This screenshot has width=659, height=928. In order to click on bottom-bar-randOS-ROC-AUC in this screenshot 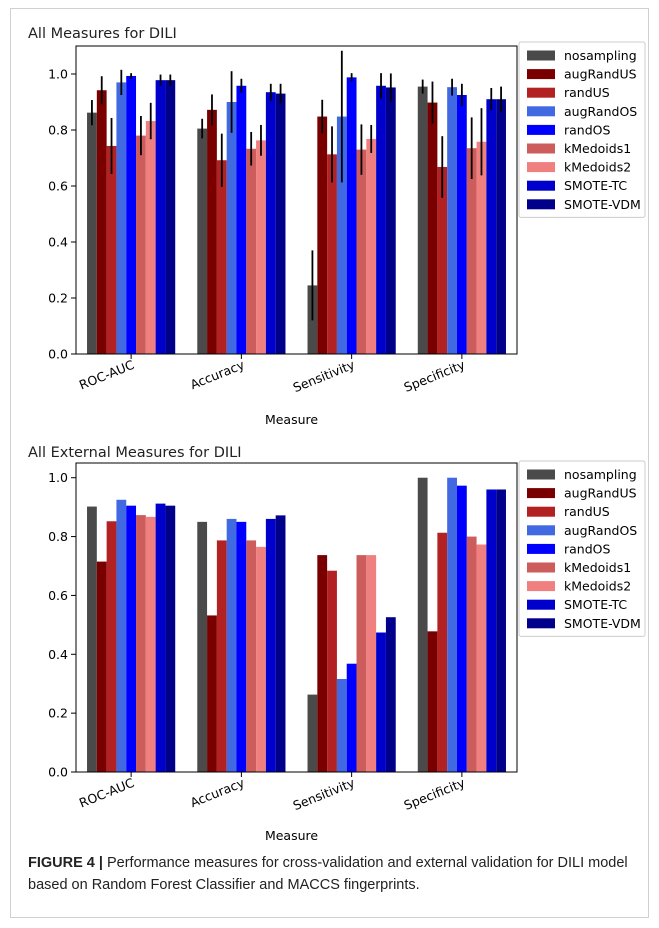, I will do `click(131, 638)`.